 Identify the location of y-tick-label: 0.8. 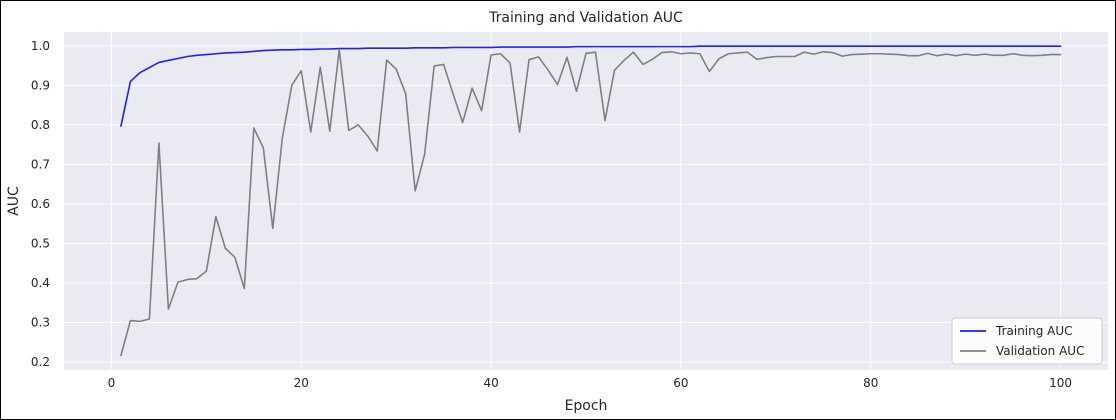
(40, 125).